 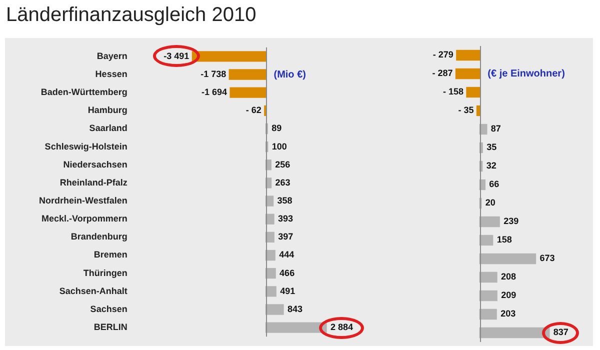 I want to click on data-label: -1 738, so click(x=213, y=73).